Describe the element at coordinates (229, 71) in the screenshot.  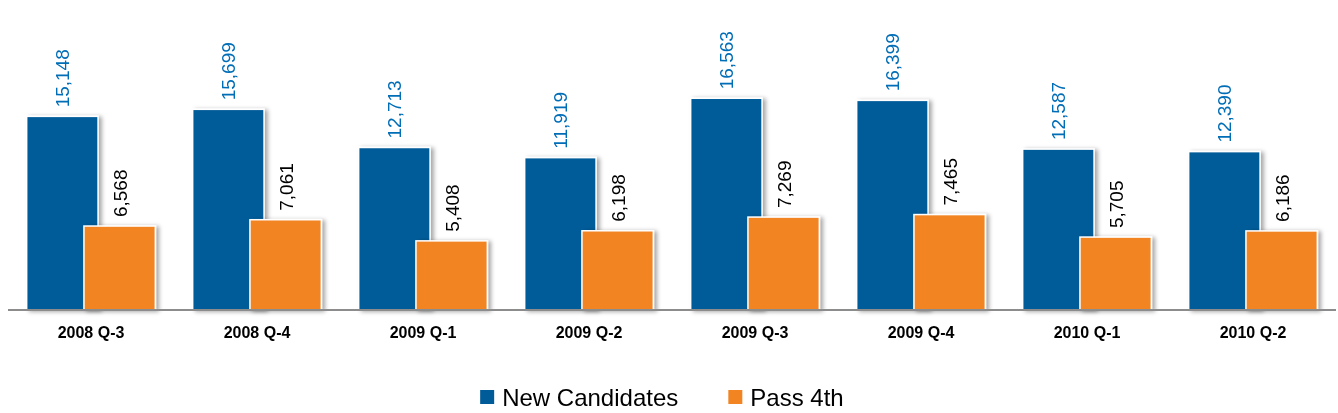
I see `data-label: 15,699` at that location.